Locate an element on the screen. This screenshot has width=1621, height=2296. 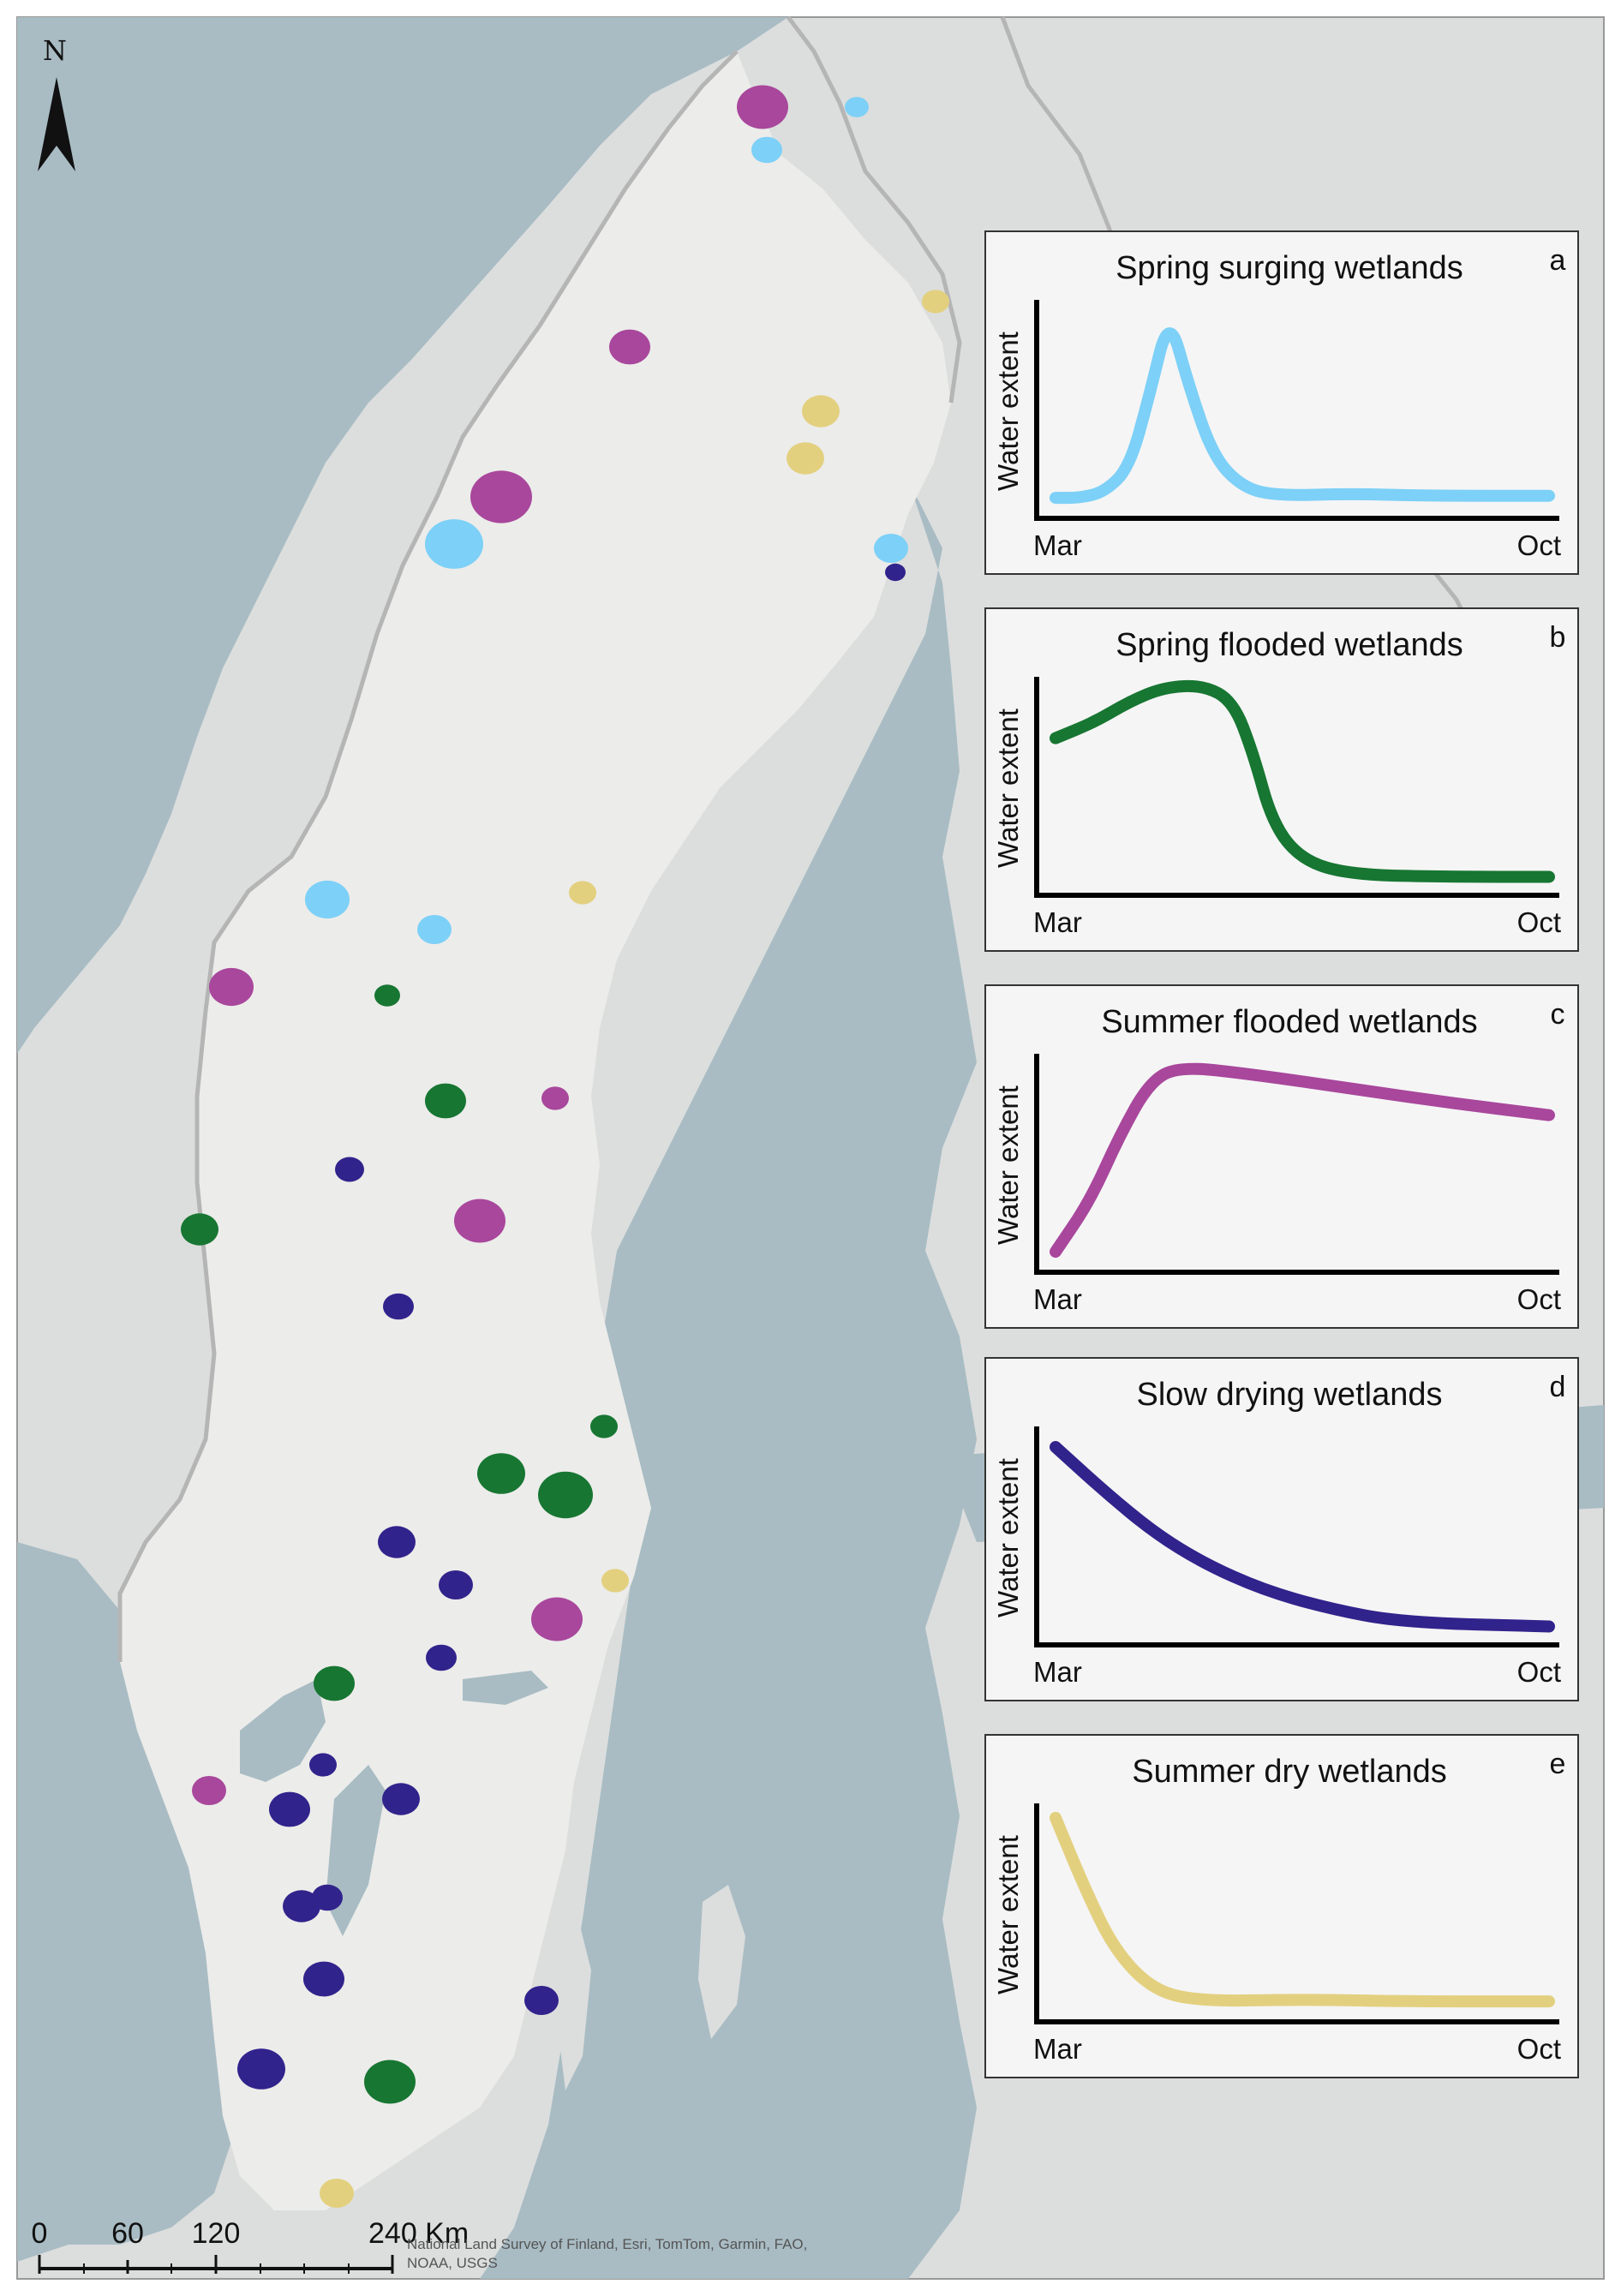
scale-bar: 0 60 120 240 Km is located at coordinates (250, 2245).